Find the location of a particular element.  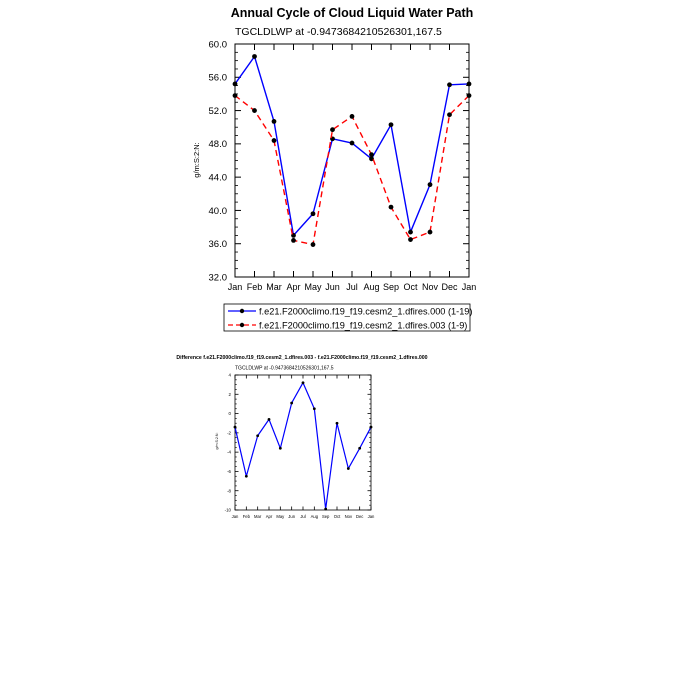

y-tick-label: 2 is located at coordinates (230, 394).